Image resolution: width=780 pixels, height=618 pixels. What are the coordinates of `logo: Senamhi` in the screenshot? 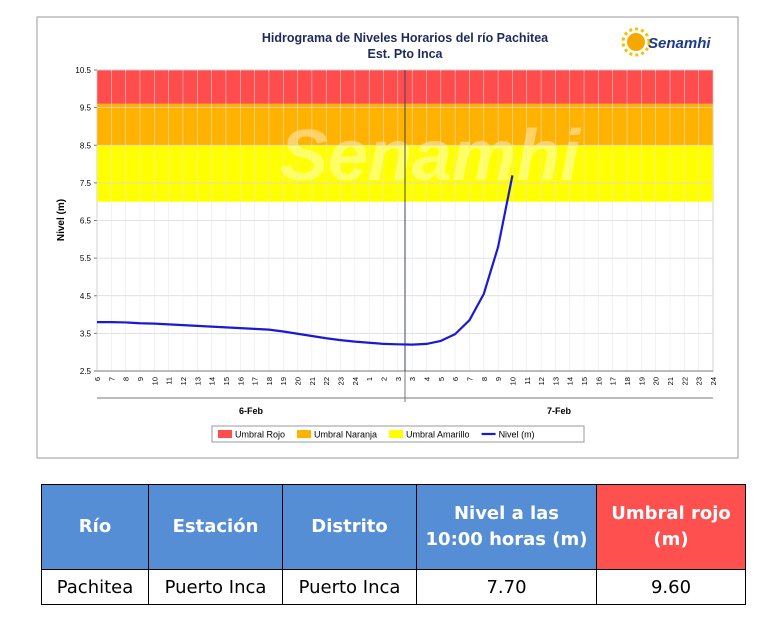 It's located at (666, 42).